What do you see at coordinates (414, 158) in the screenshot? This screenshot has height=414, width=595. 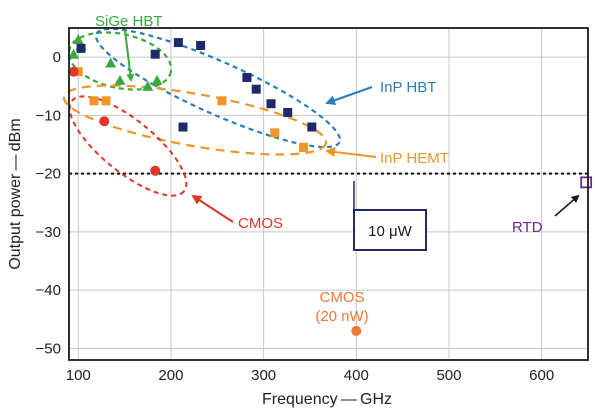 I see `inp-hemt-label: InP HEMT` at bounding box center [414, 158].